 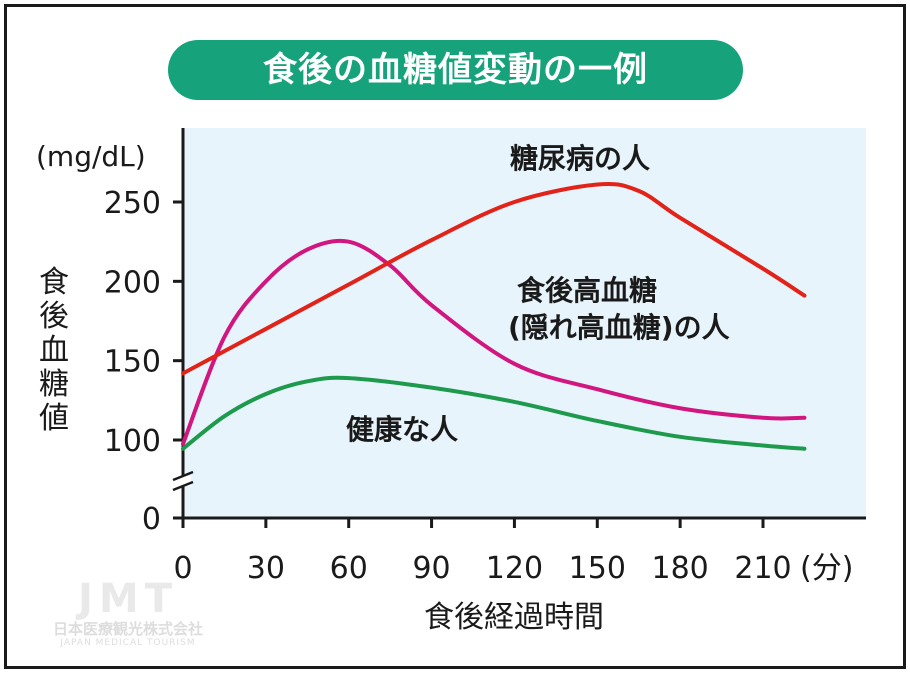 What do you see at coordinates (587, 290) in the screenshot?
I see `series-label-1: 食後高血糖` at bounding box center [587, 290].